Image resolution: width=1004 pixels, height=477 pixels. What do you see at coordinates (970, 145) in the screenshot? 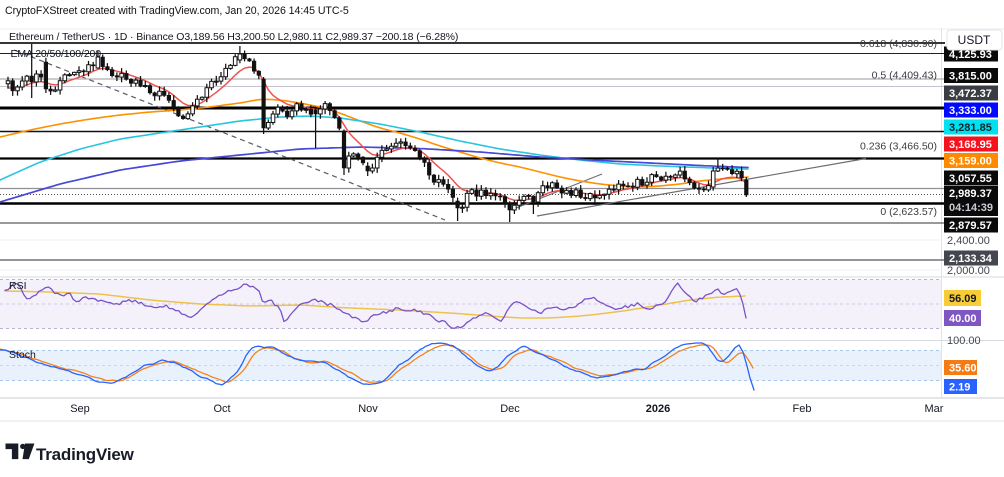
I see `svg-text: 3,168.95` at bounding box center [970, 145].